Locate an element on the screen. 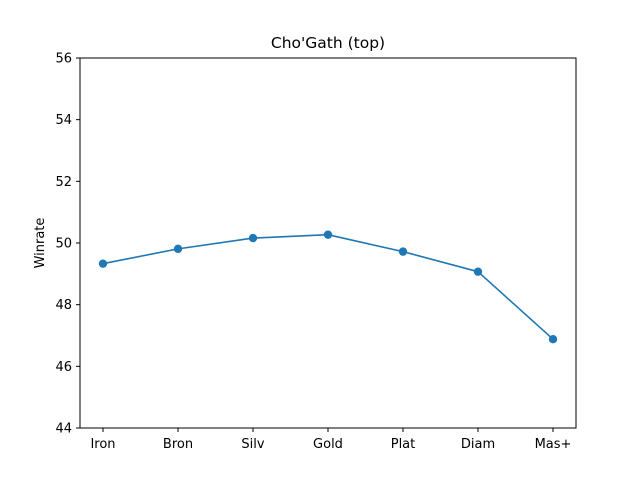 The width and height of the screenshot is (640, 480). y-tick-label: 54 is located at coordinates (63, 120).